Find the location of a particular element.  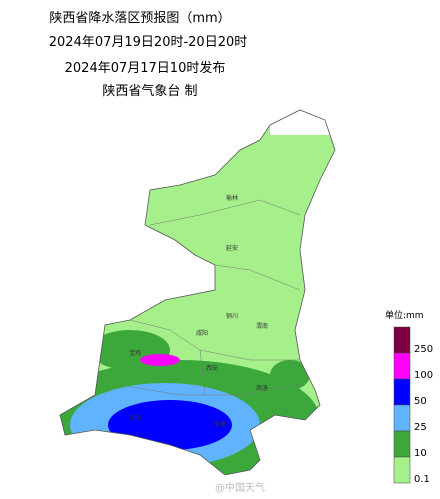

city-label: 汉中 is located at coordinates (135, 418).